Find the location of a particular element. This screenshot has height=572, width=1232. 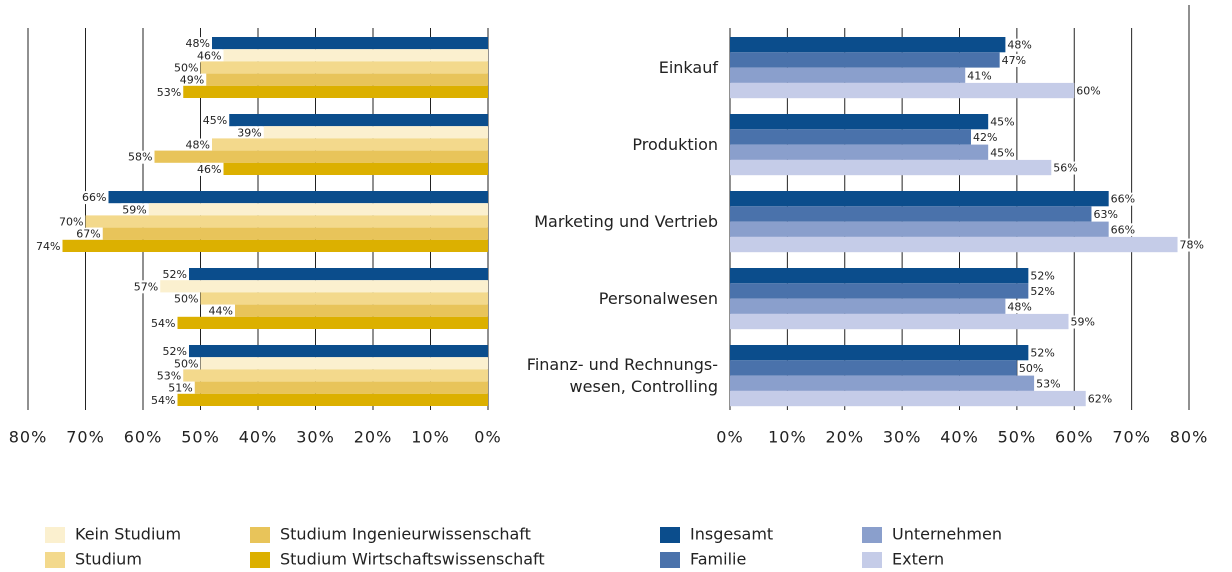

x-tick-label: 50% is located at coordinates (200, 437).